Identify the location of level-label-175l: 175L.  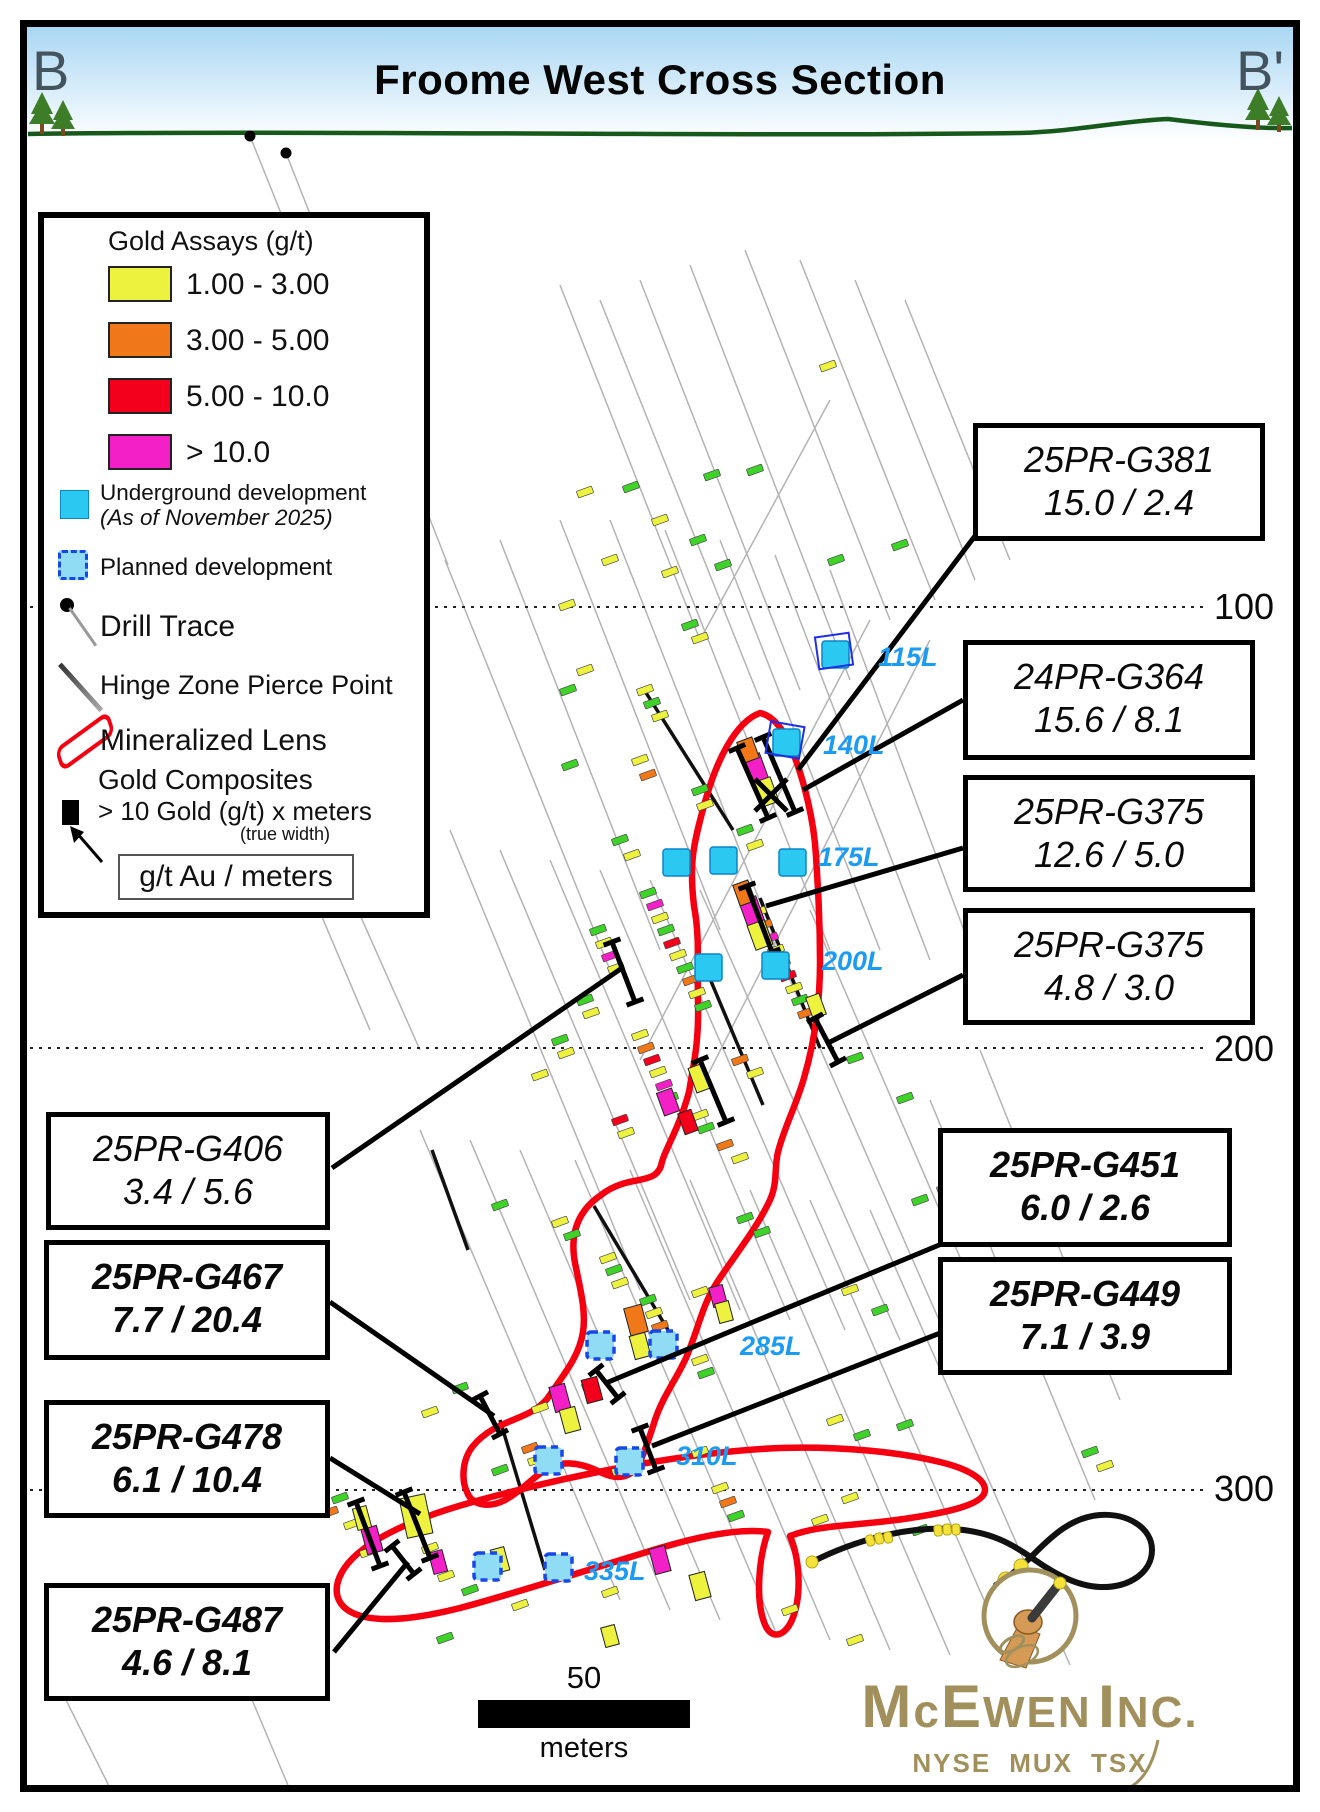
(849, 857).